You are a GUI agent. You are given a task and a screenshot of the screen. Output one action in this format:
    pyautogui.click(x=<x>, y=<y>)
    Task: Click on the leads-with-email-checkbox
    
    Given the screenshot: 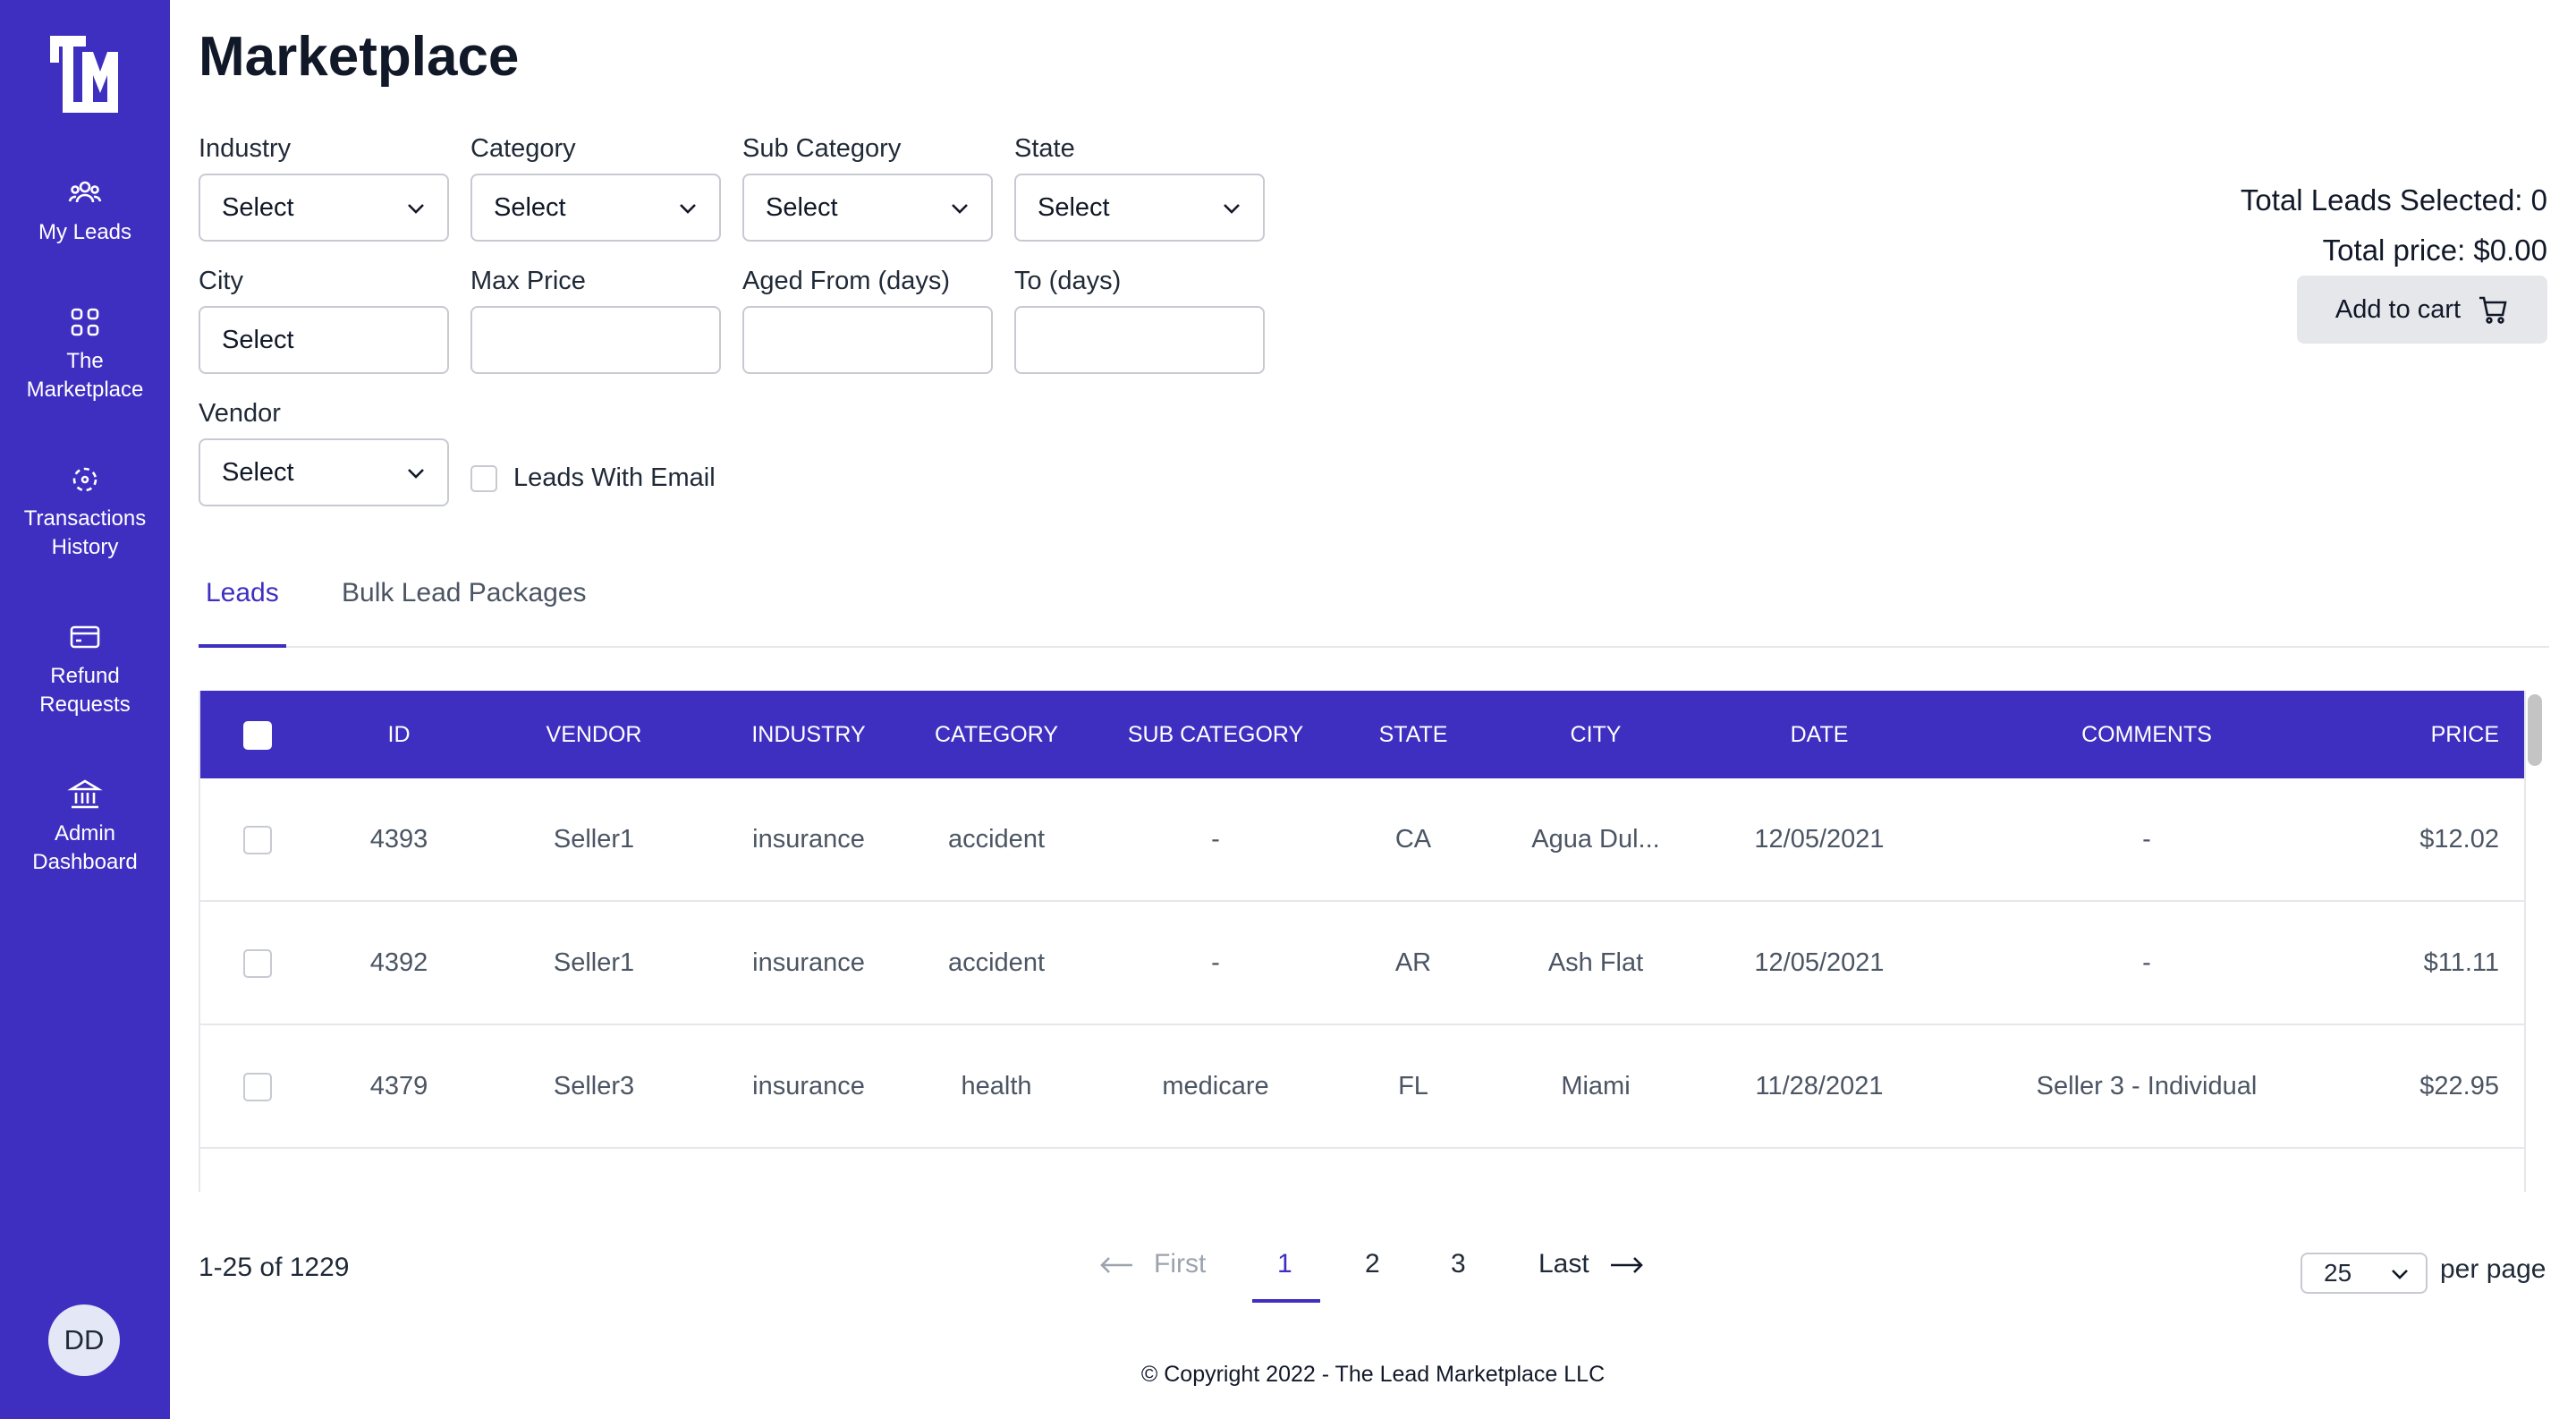 What is the action you would take?
    pyautogui.click(x=483, y=478)
    